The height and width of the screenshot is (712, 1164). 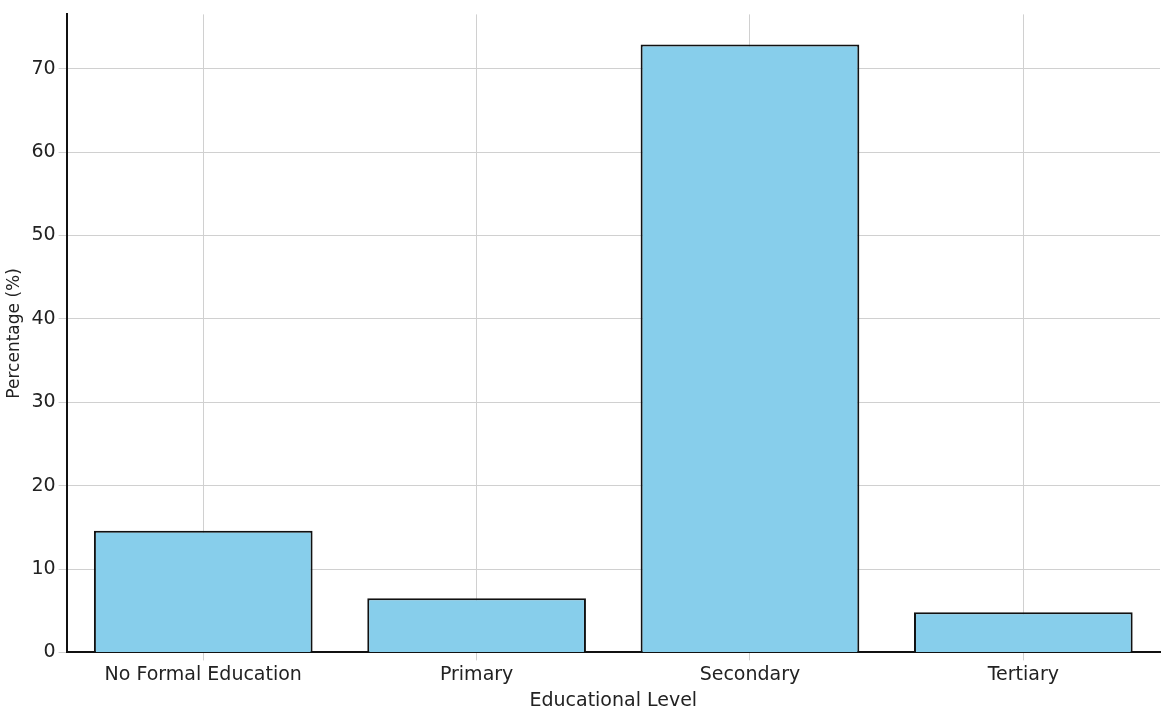 What do you see at coordinates (43, 400) in the screenshot?
I see `y-tick-label: 30` at bounding box center [43, 400].